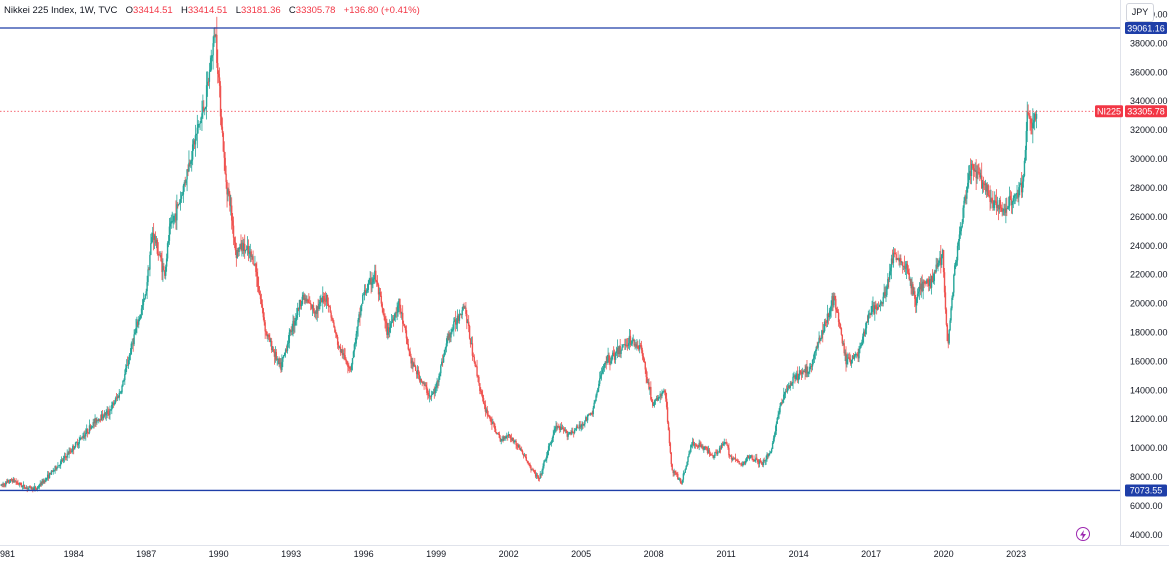  Describe the element at coordinates (799, 554) in the screenshot. I see `x-tick-label: 2014` at that location.